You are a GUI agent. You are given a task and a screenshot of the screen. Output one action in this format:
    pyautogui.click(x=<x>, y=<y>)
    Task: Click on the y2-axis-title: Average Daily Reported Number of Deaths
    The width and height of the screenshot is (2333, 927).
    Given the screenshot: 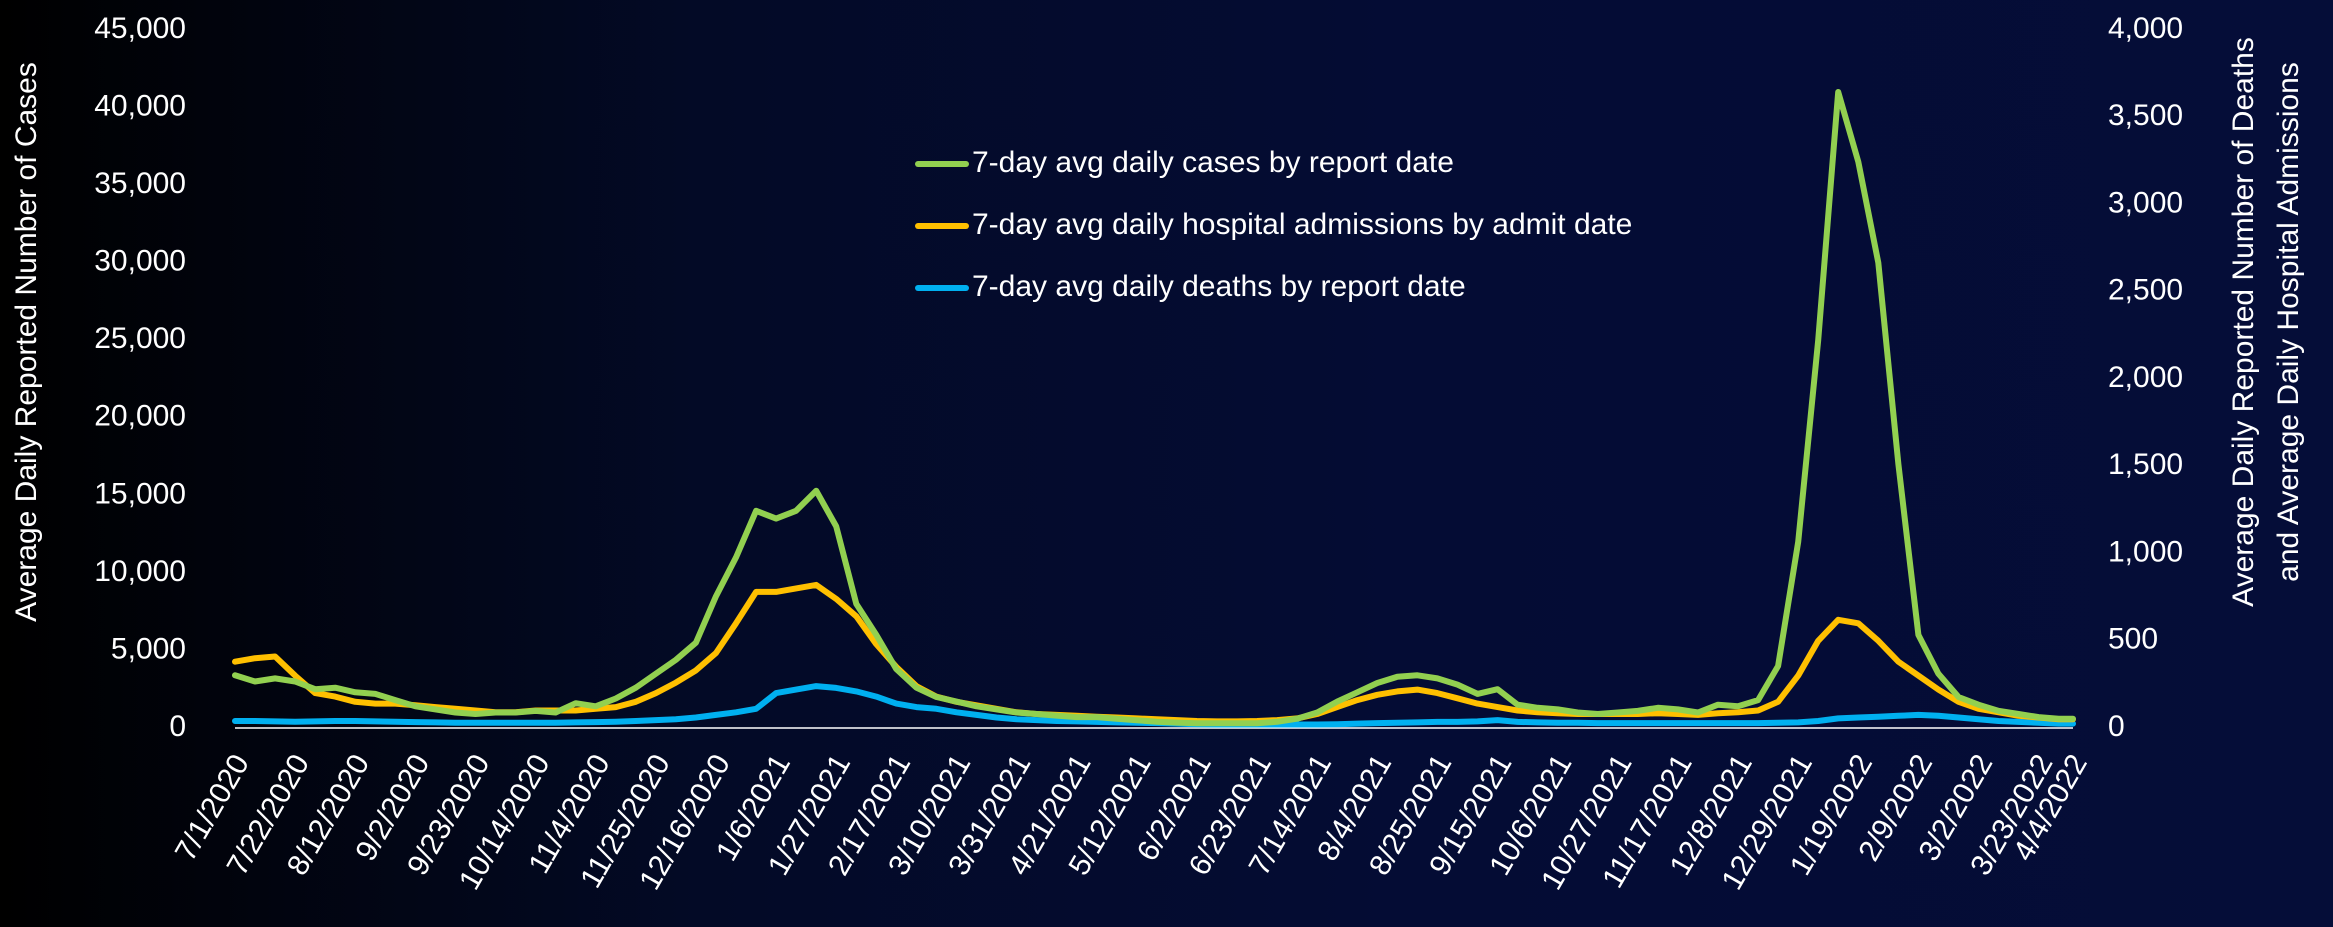 What is the action you would take?
    pyautogui.click(x=2243, y=322)
    